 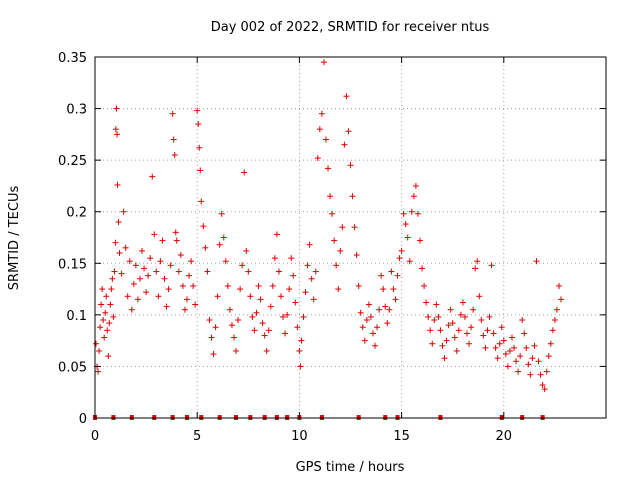 What do you see at coordinates (504, 436) in the screenshot?
I see `x-tick-label: 20` at bounding box center [504, 436].